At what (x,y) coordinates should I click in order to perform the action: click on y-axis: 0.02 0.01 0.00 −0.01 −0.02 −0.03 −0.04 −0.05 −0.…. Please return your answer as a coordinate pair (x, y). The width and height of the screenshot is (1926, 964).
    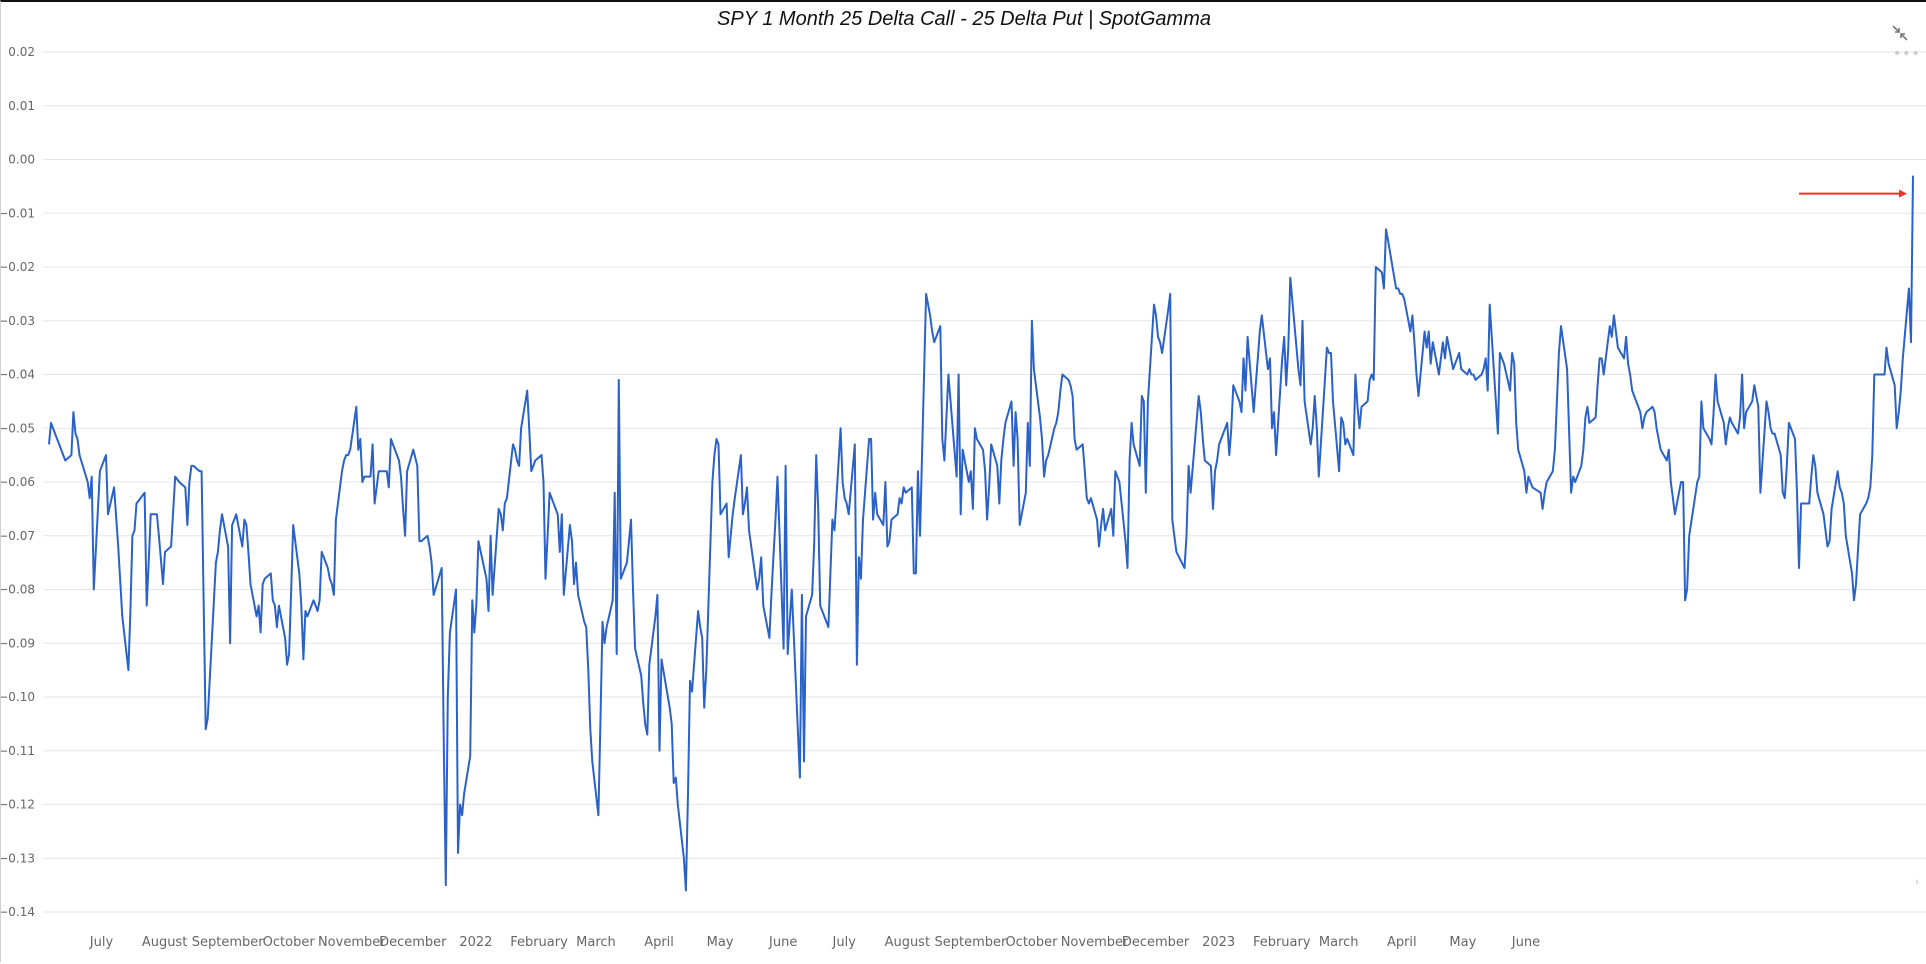
    Looking at the image, I should click on (18, 482).